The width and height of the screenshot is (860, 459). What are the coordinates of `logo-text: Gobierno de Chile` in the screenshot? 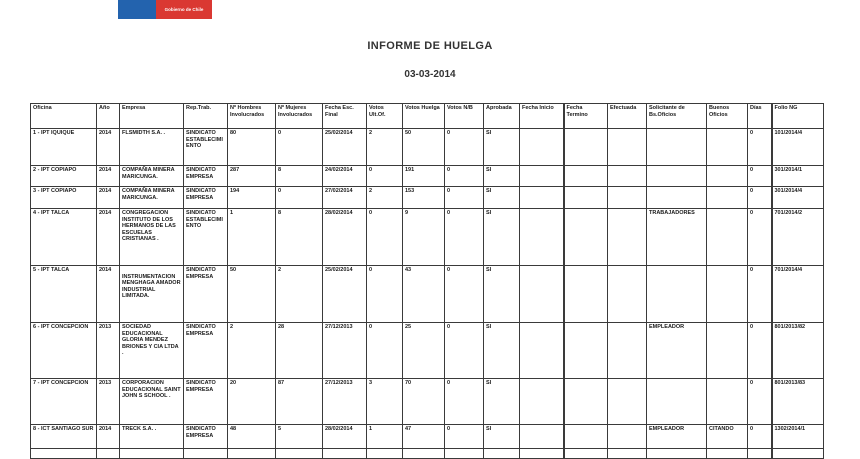 It's located at (184, 9).